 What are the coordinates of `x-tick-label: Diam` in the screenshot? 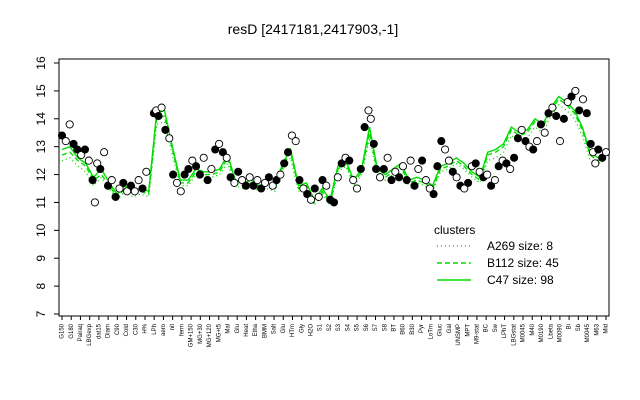 It's located at (109, 331).